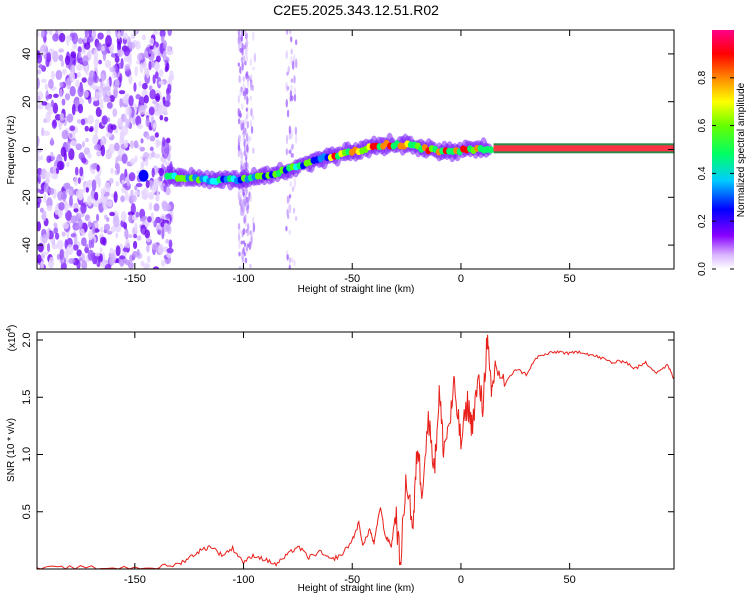  What do you see at coordinates (11, 450) in the screenshot?
I see `snr-y-label: SNR (10 * v/v)` at bounding box center [11, 450].